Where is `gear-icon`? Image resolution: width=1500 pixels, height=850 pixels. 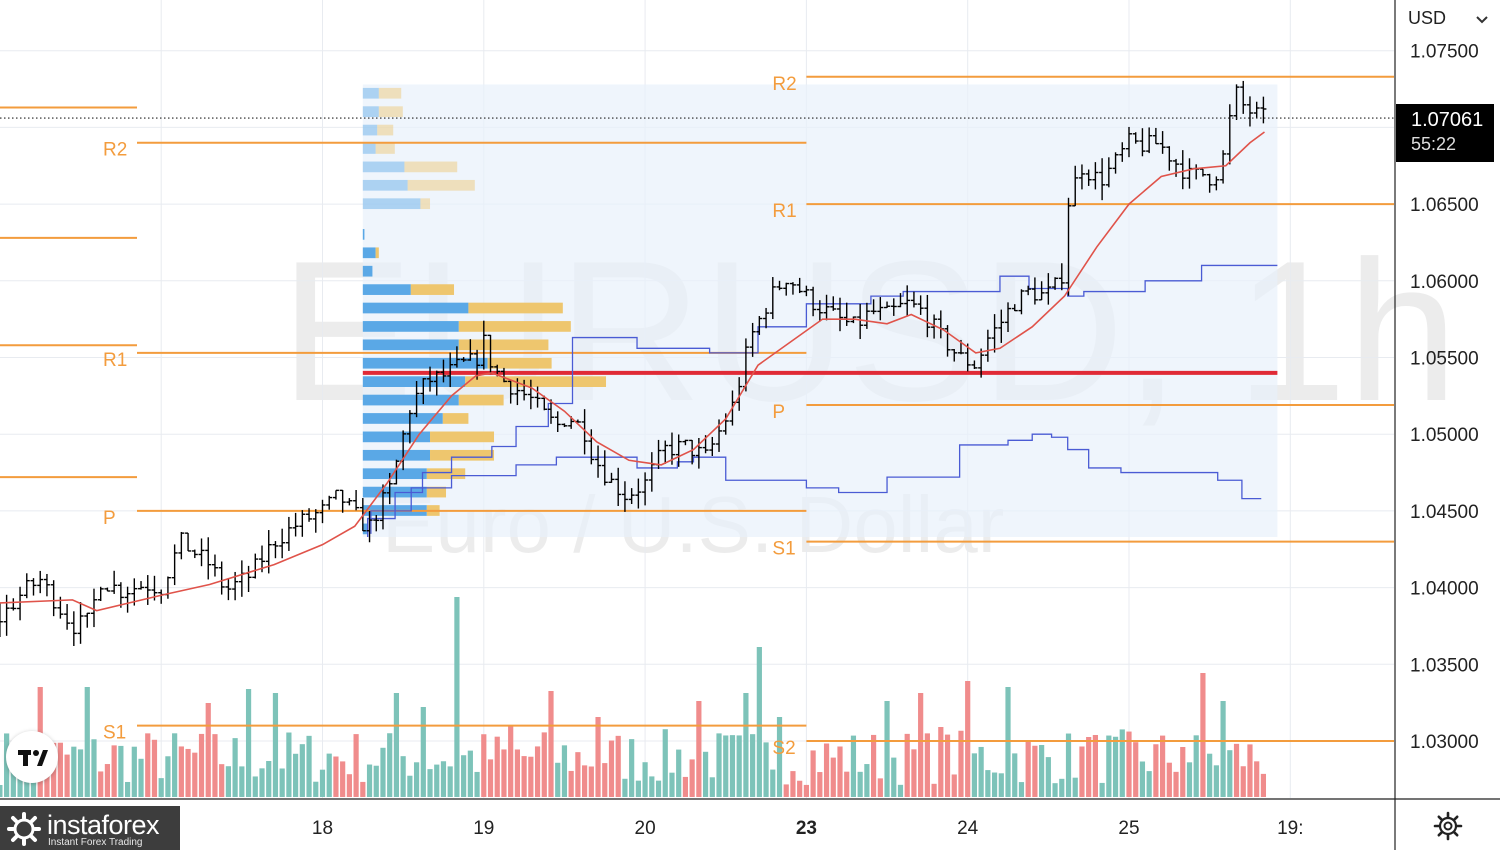
gear-icon is located at coordinates (1448, 826).